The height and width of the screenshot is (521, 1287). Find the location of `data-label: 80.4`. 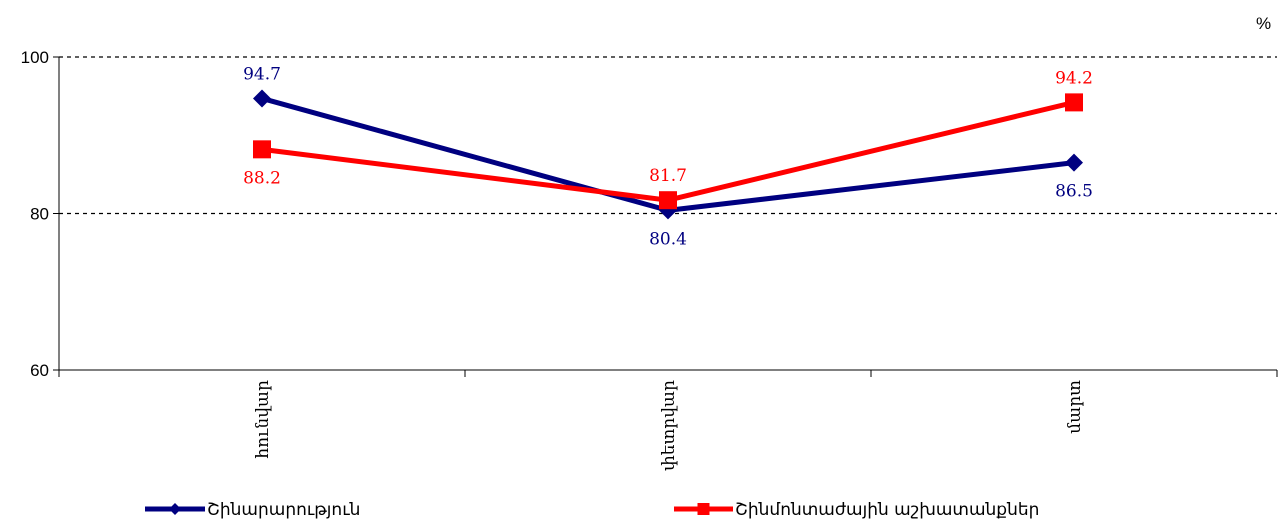

data-label: 80.4 is located at coordinates (668, 239).